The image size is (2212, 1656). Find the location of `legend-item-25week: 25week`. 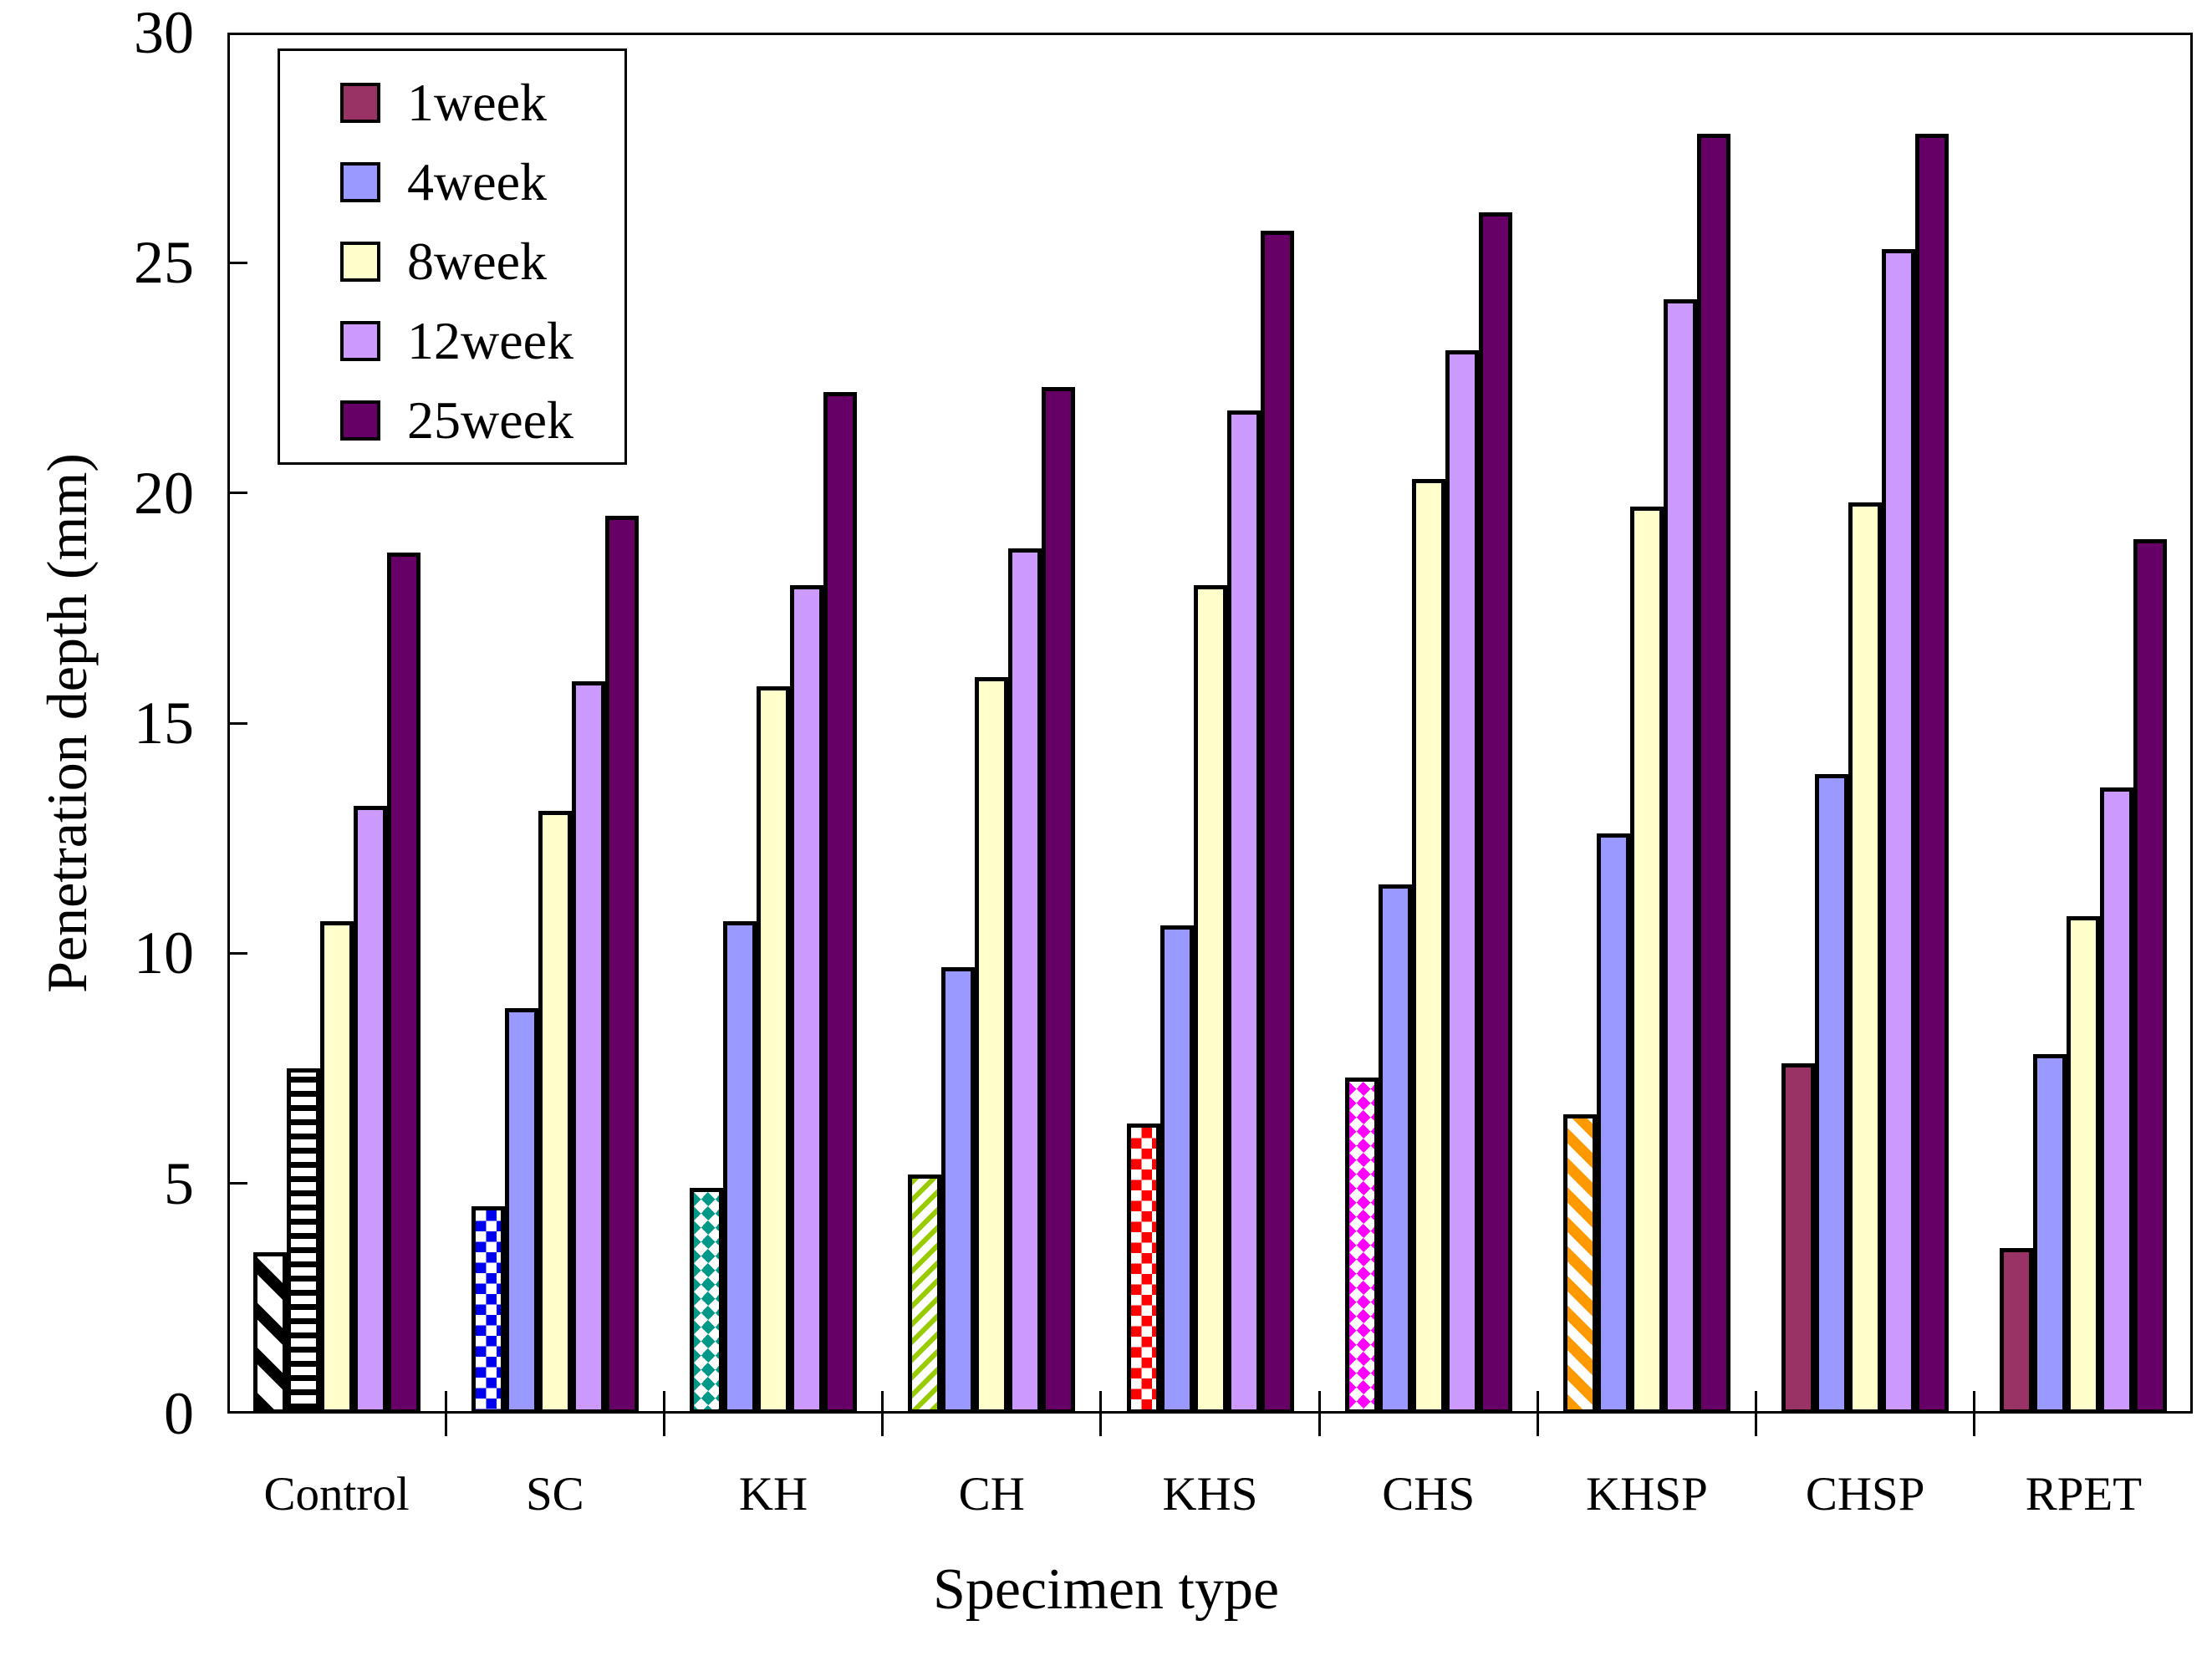

legend-item-25week: 25week is located at coordinates (452, 420).